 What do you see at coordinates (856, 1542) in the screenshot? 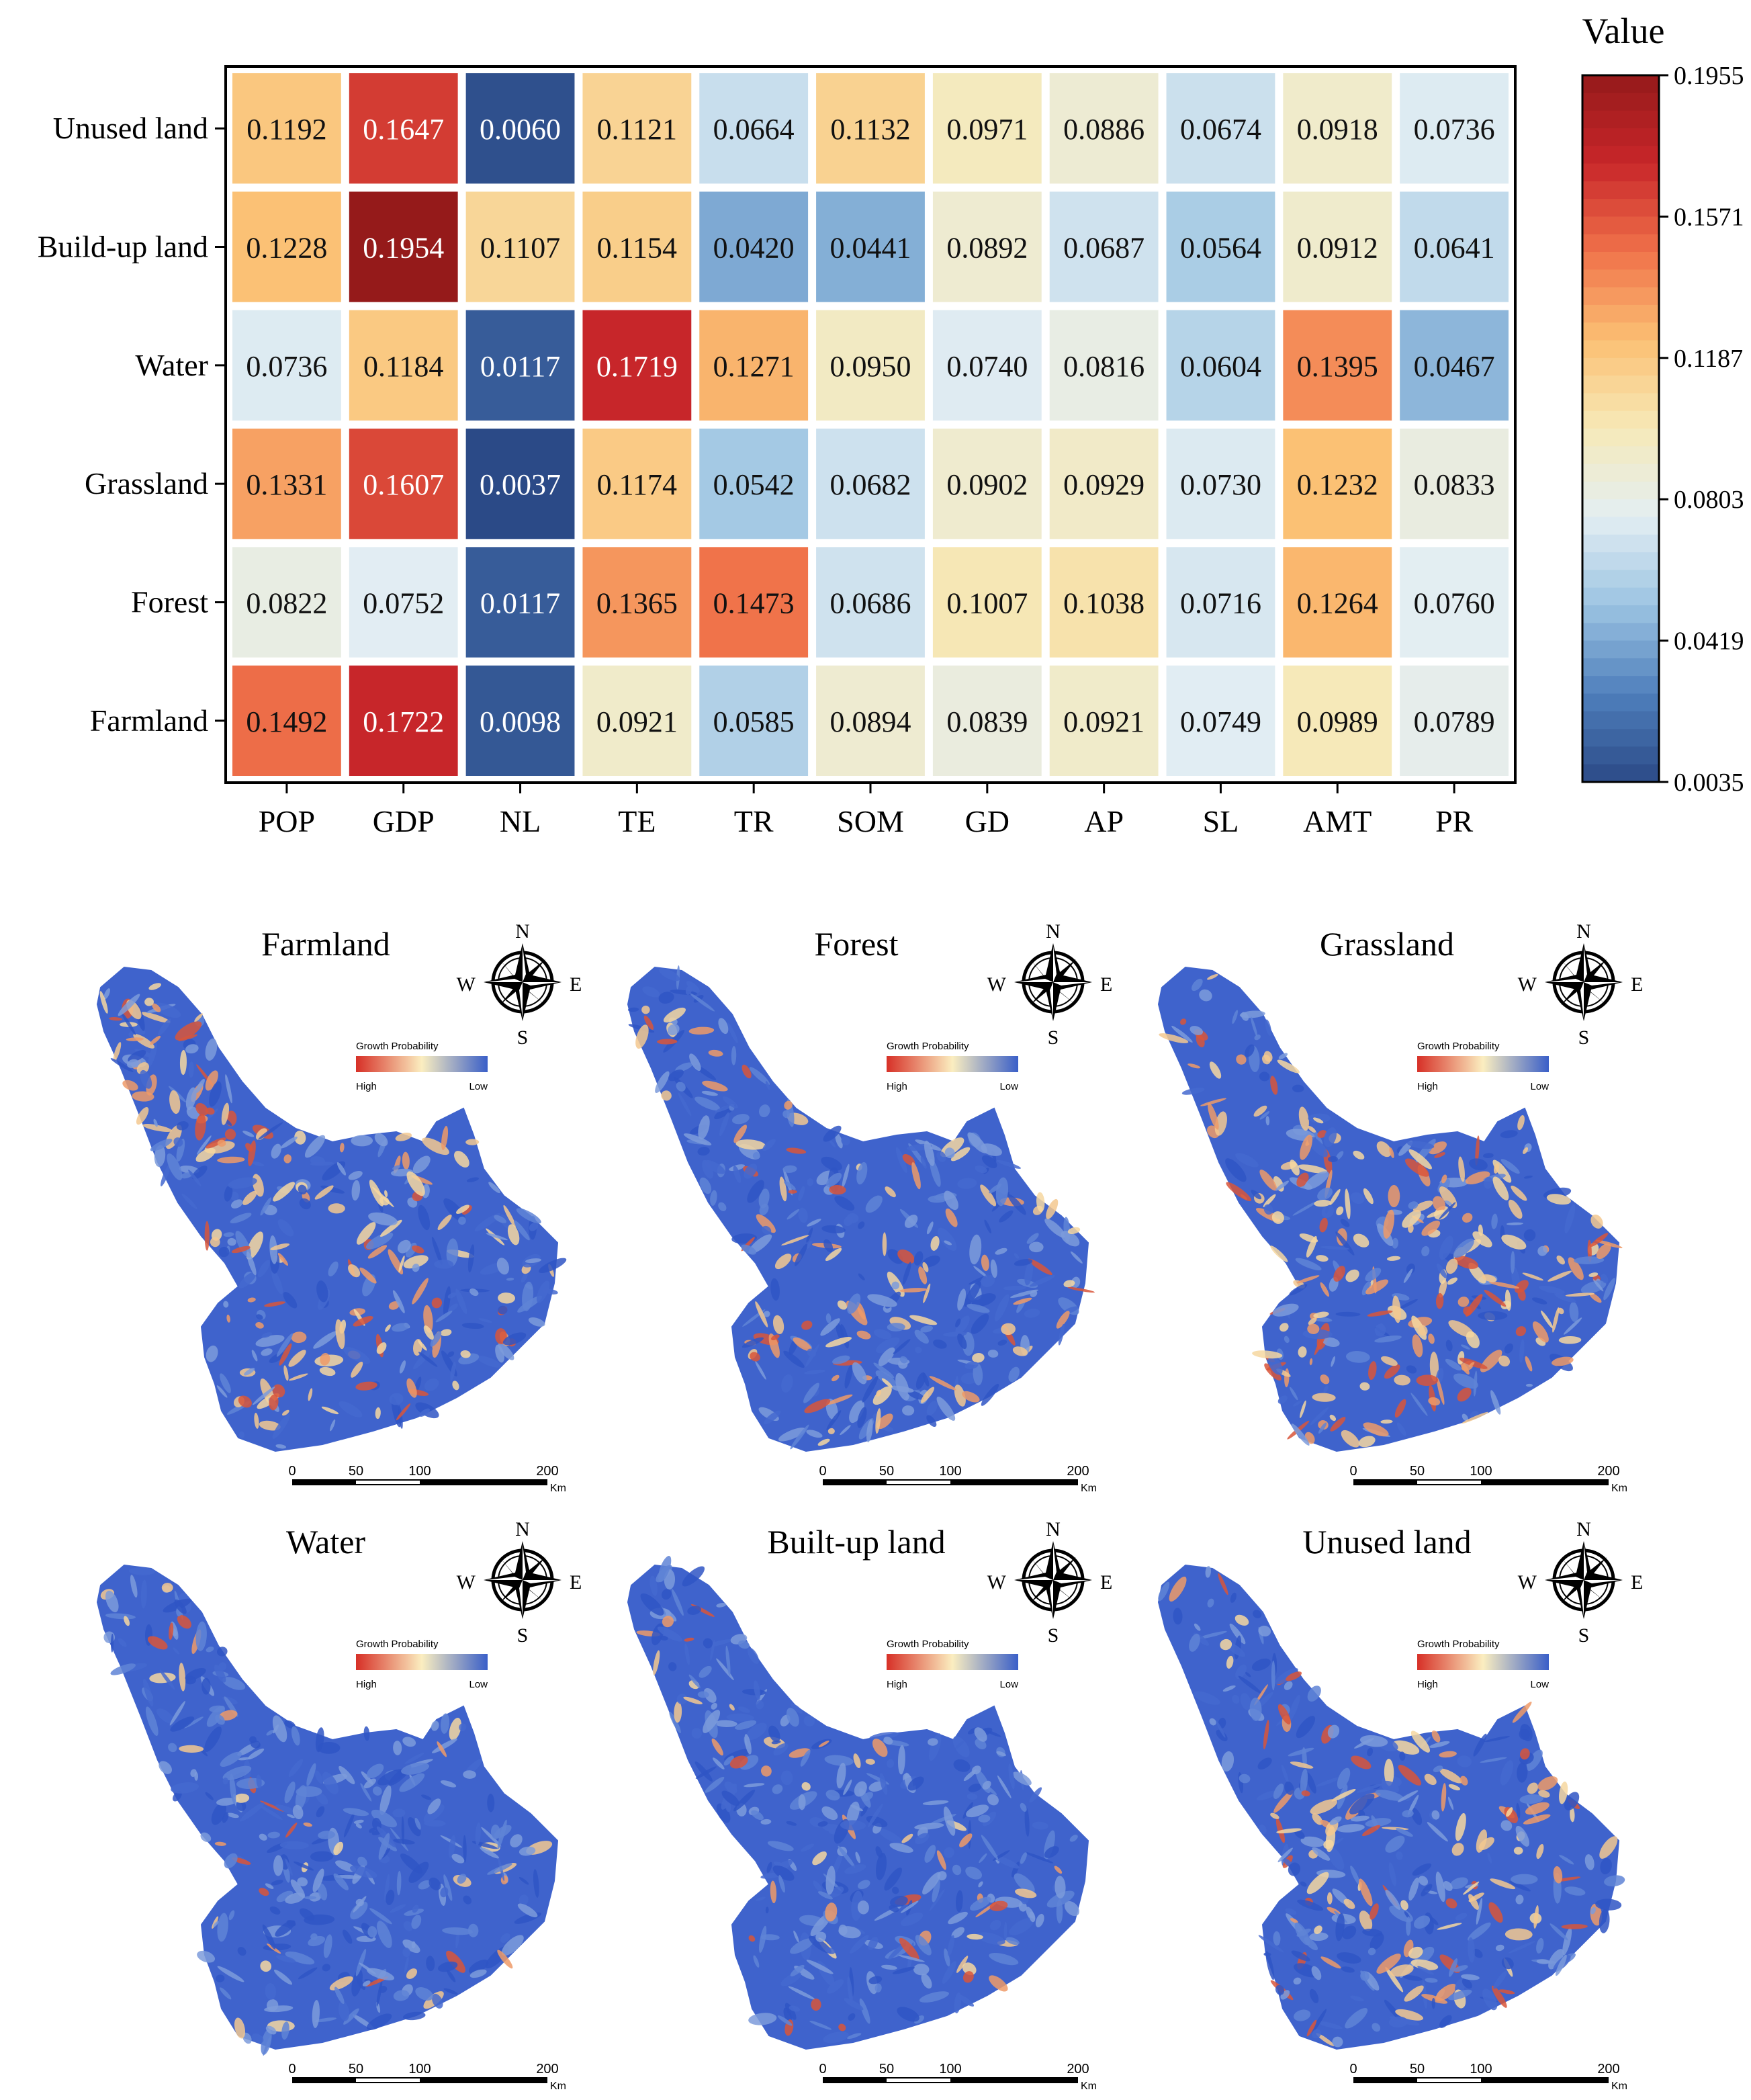
I see `map-title: Built-up land` at bounding box center [856, 1542].